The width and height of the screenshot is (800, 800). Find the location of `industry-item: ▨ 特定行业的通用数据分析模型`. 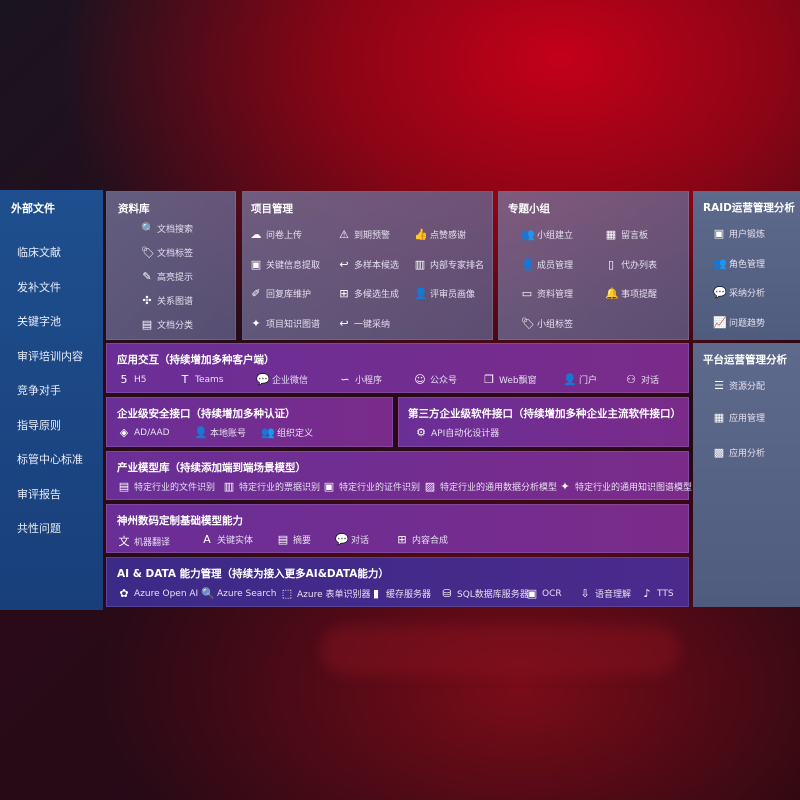

industry-item: ▨ 特定行业的通用数据分析模型 is located at coordinates (490, 486).